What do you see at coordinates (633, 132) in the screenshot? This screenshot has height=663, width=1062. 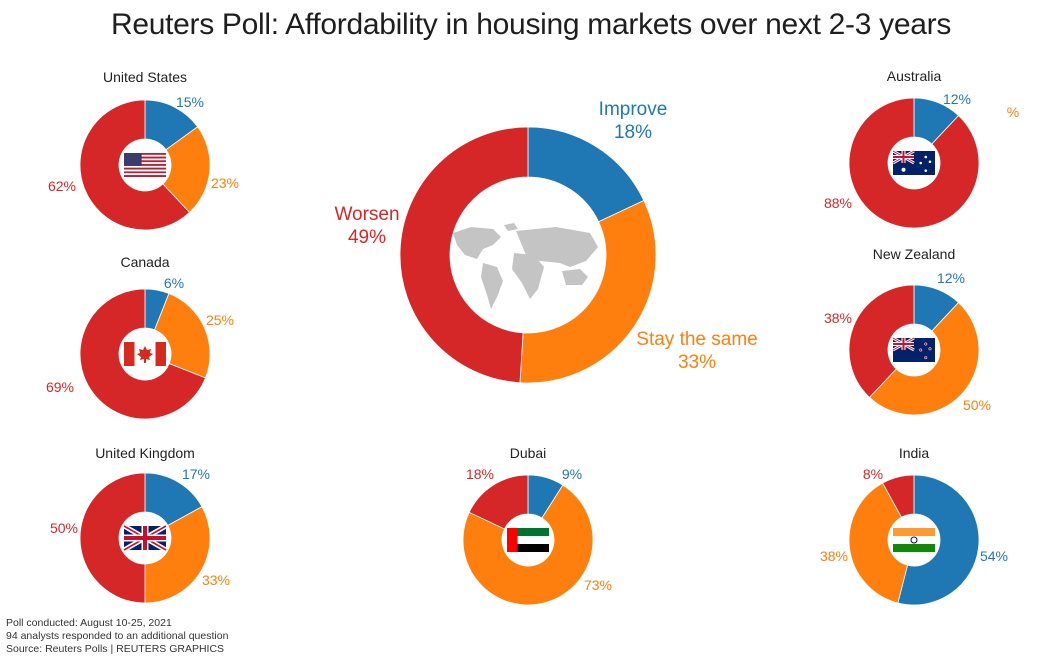 I see `label-global-improve-value: 18%` at bounding box center [633, 132].